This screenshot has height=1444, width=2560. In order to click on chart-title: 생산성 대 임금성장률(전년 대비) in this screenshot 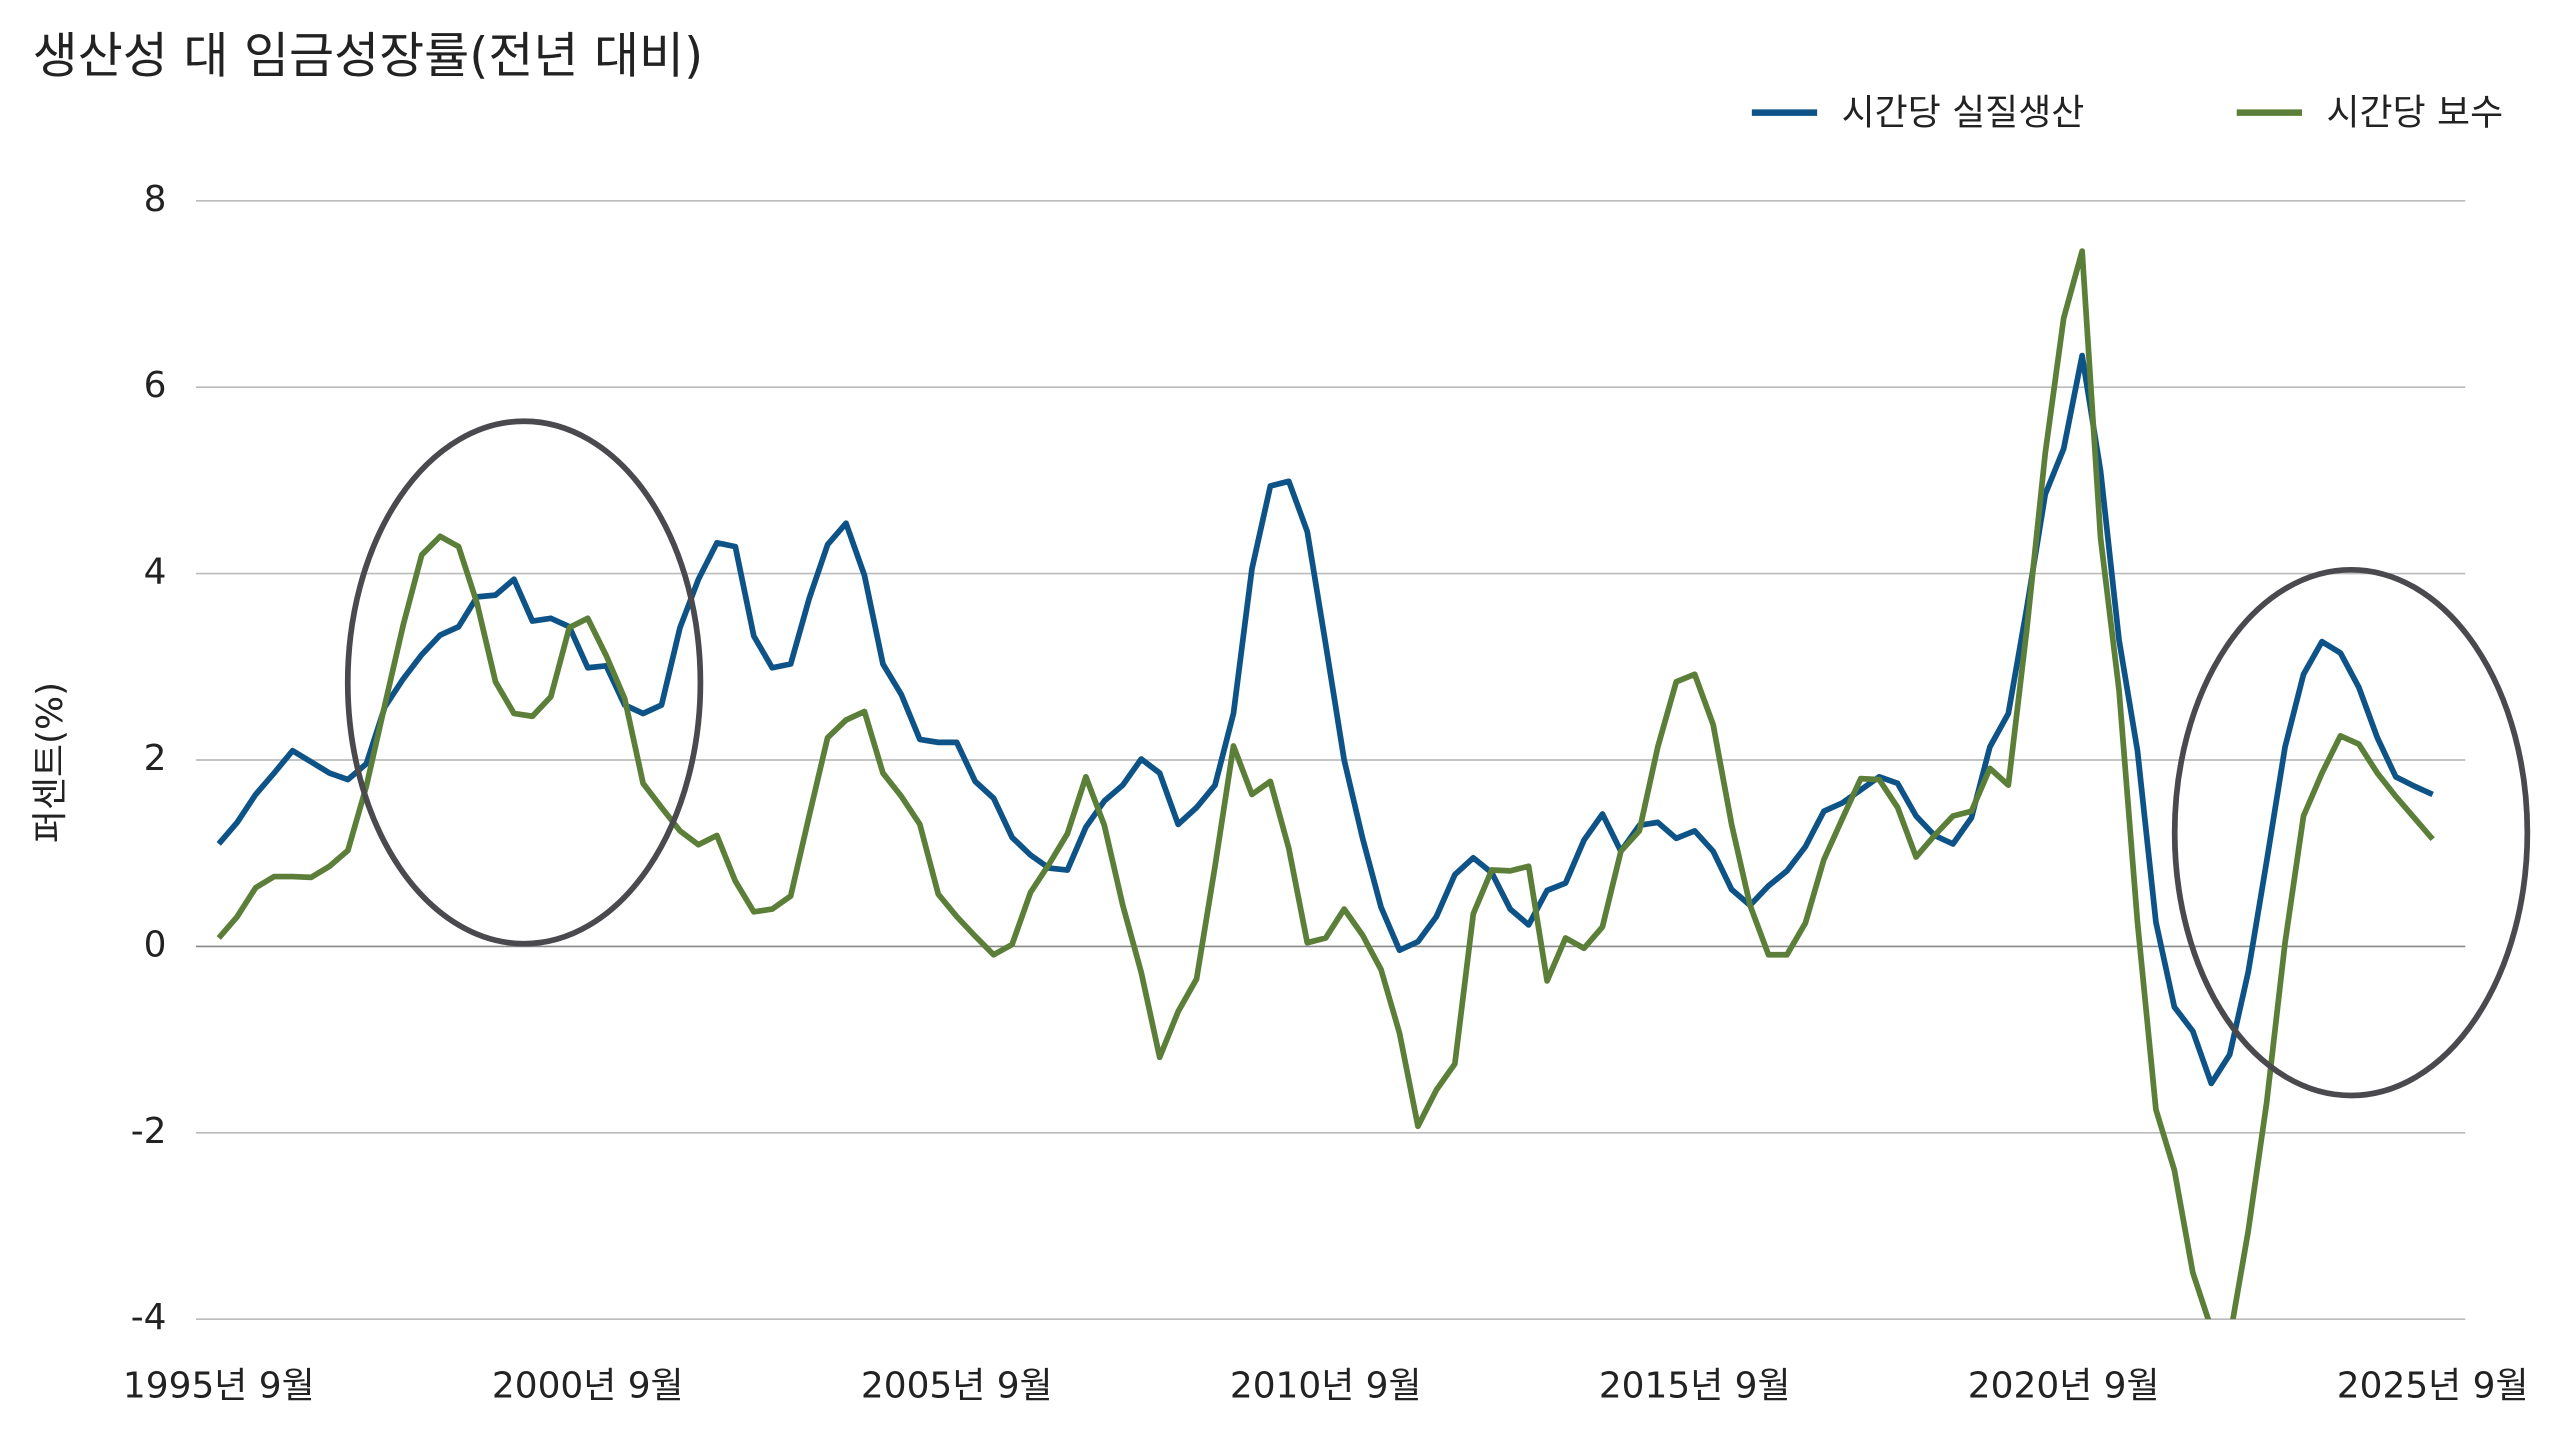, I will do `click(368, 55)`.